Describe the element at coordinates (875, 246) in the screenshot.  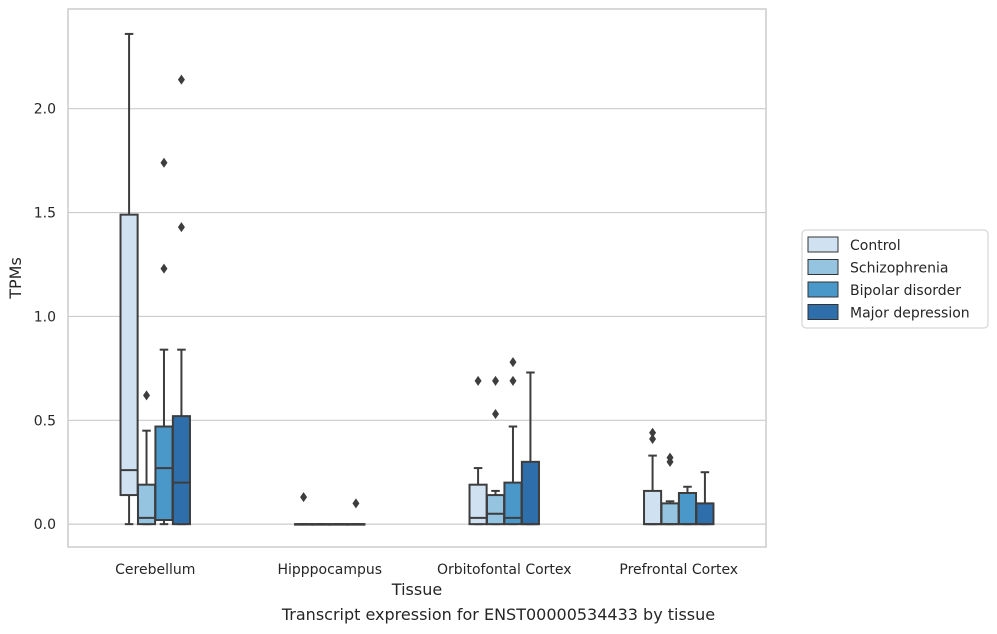
I see `legend-label: Control` at that location.